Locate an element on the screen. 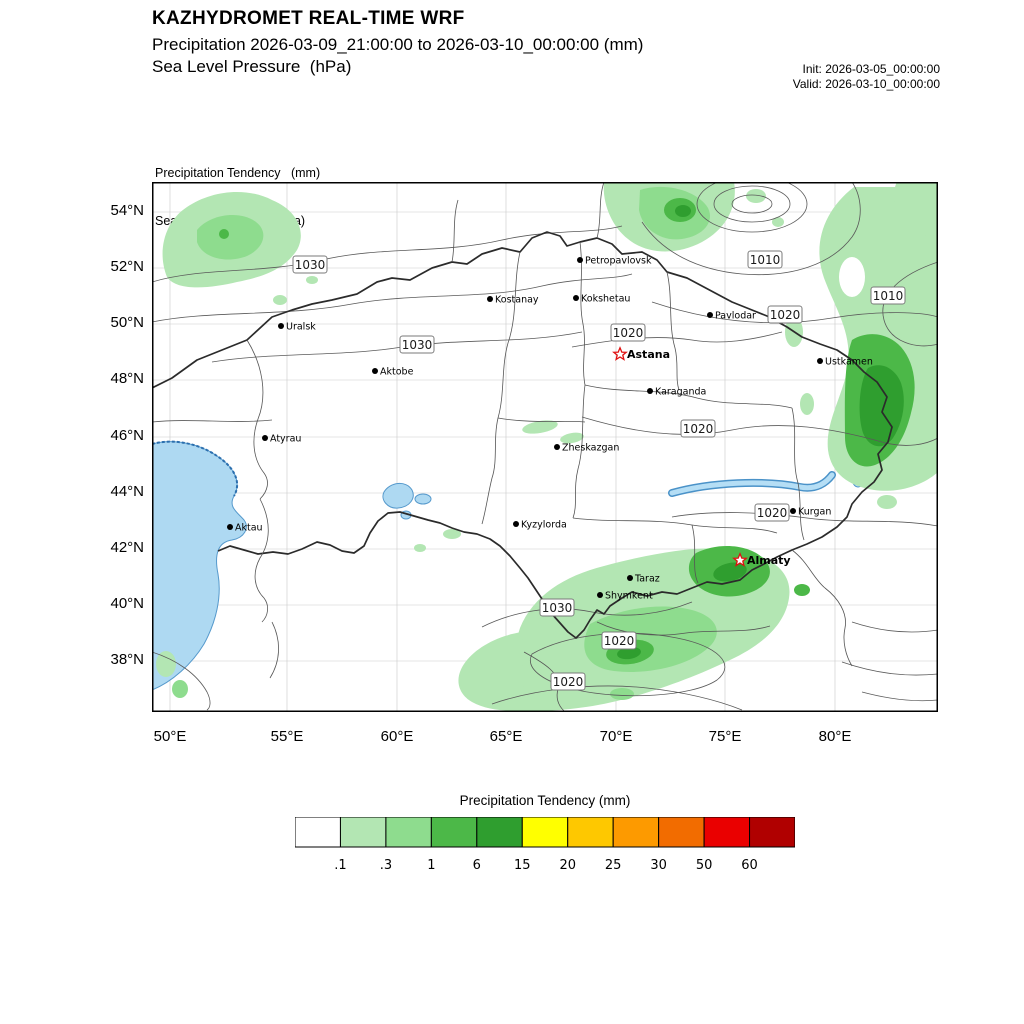  colorbar-tick-label: 1 is located at coordinates (431, 865).